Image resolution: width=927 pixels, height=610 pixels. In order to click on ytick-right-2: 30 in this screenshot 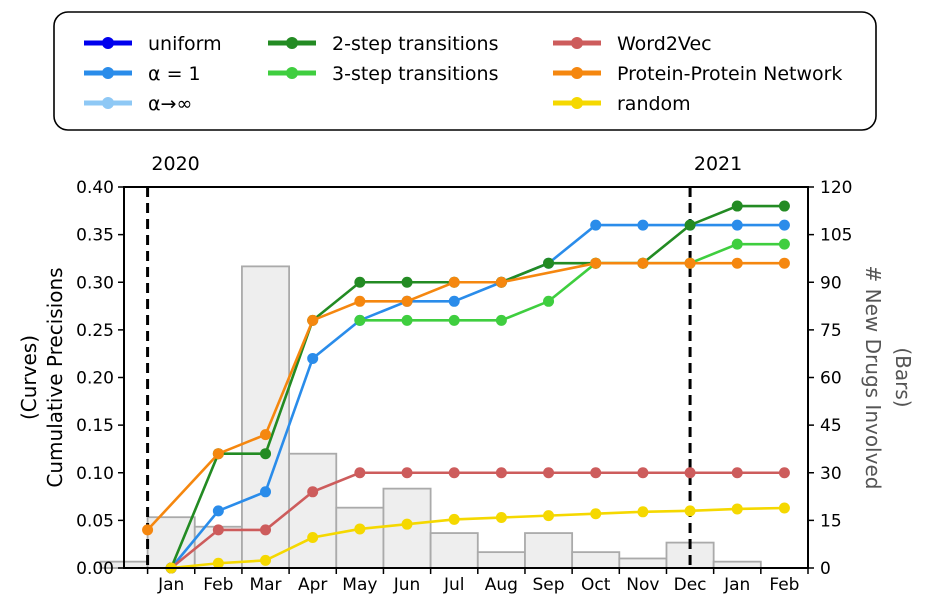, I will do `click(831, 474)`.